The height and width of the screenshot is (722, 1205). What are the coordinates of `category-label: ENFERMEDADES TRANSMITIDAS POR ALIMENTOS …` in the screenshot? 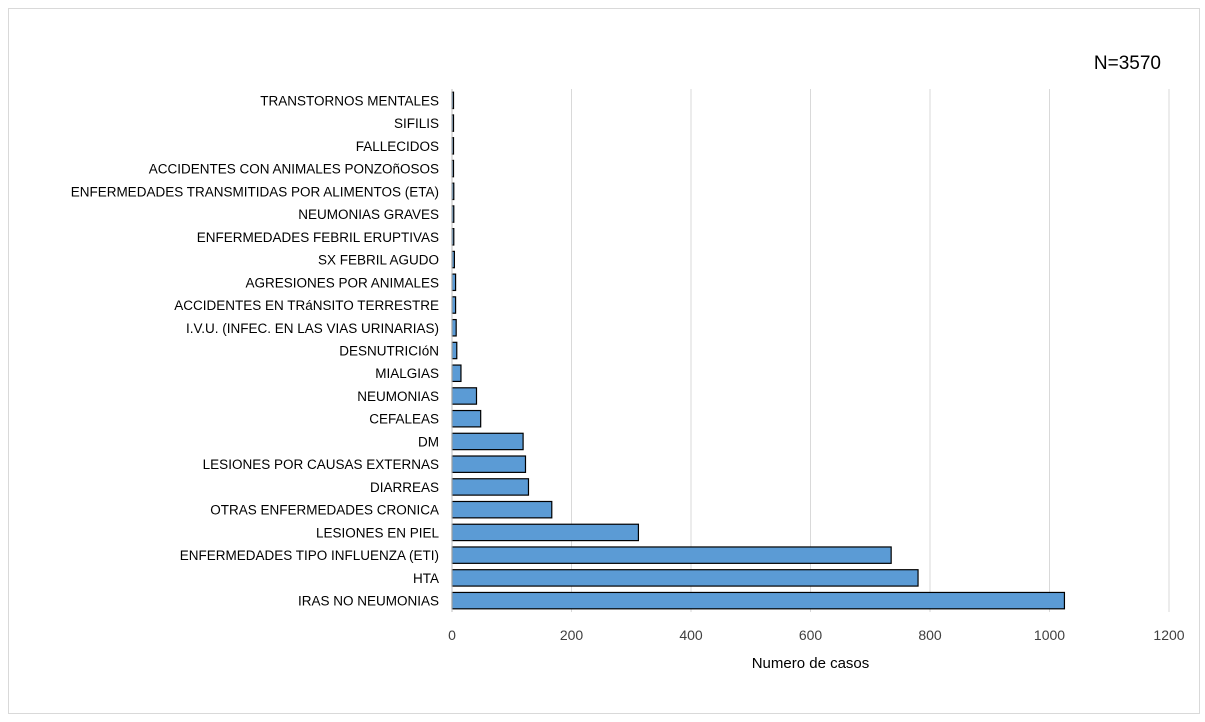 It's located at (255, 191).